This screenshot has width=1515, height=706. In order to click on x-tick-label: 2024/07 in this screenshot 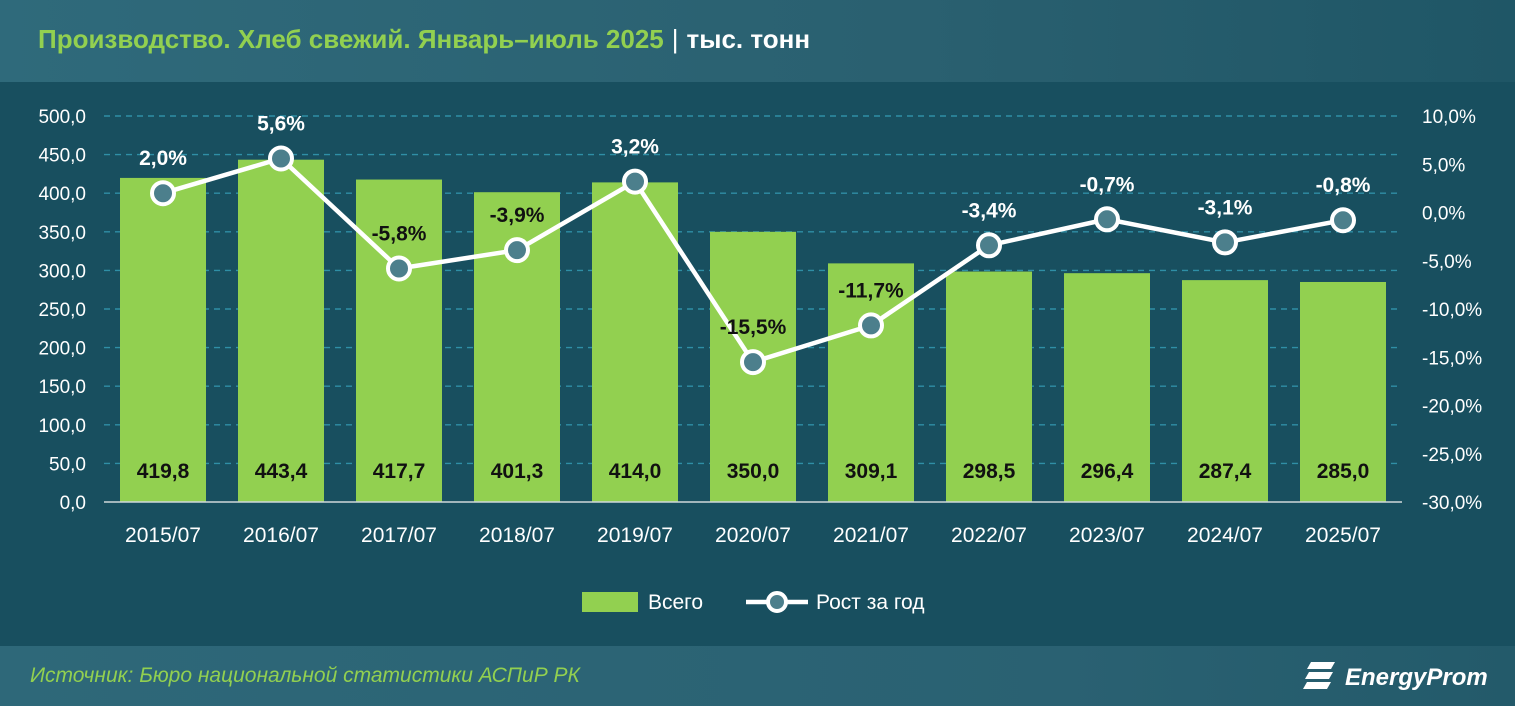, I will do `click(1225, 535)`.